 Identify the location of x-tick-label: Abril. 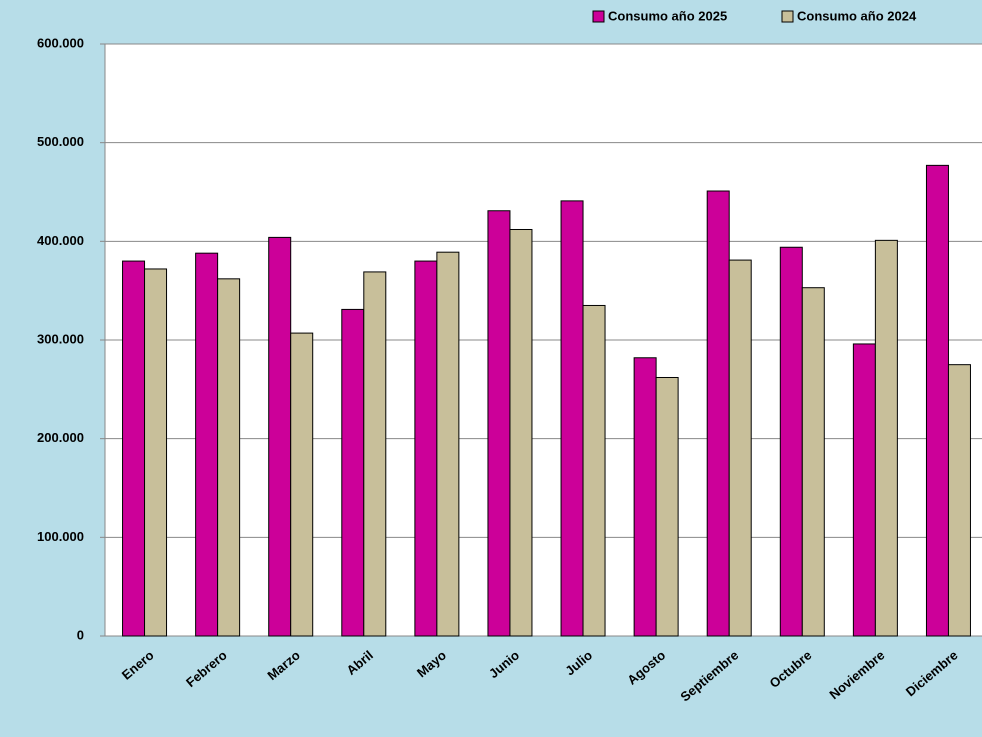
(360, 662).